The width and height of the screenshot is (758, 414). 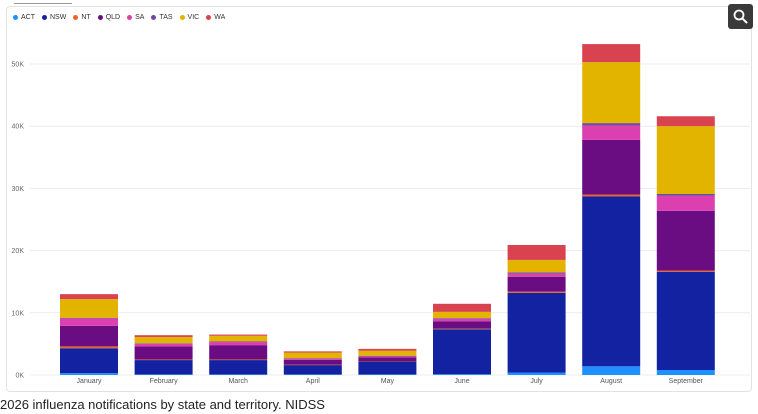 I want to click on x-tick-label: April, so click(x=313, y=381).